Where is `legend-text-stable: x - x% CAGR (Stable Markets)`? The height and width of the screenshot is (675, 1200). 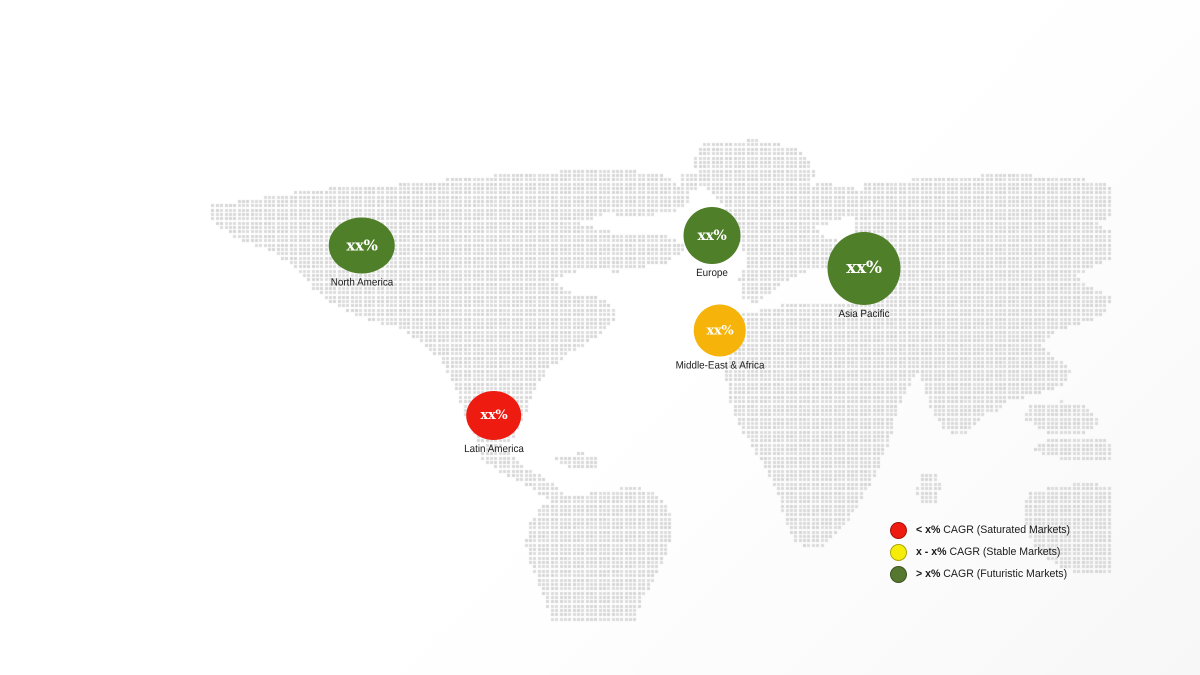
legend-text-stable: x - x% CAGR (Stable Markets) is located at coordinates (988, 552).